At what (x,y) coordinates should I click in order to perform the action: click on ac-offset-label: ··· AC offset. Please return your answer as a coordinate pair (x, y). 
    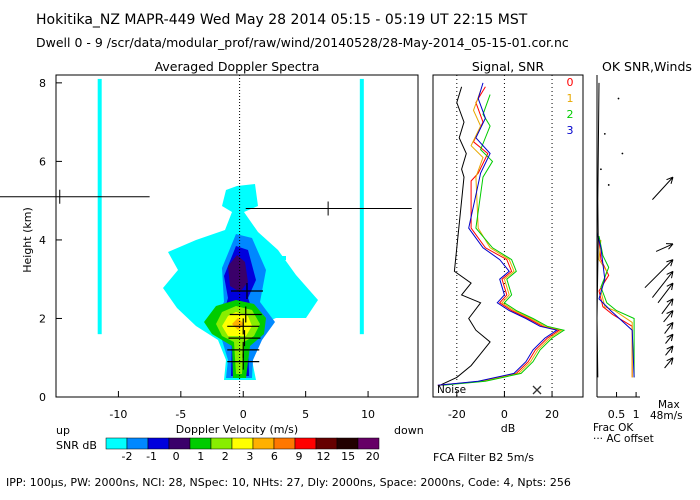
    Looking at the image, I should click on (623, 439).